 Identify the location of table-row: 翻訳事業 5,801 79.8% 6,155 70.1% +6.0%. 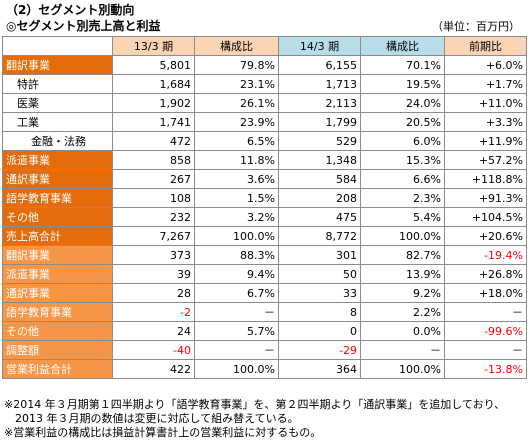
(264, 65).